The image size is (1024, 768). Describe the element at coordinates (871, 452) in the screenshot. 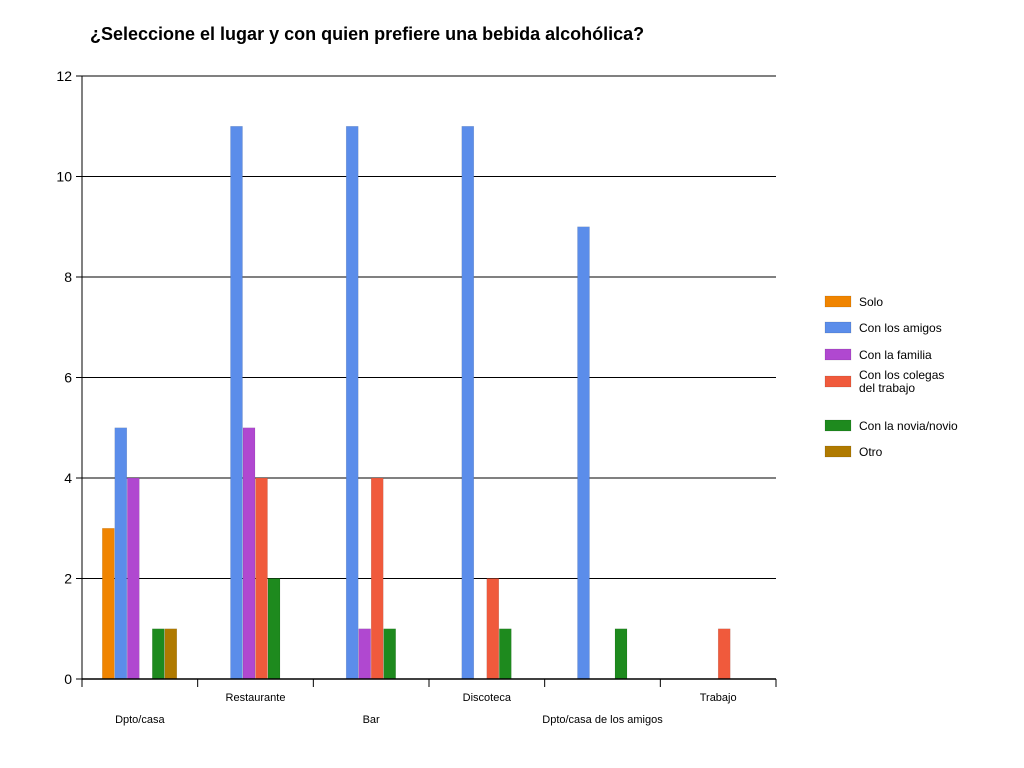

I see `legend-label: Otro` at that location.